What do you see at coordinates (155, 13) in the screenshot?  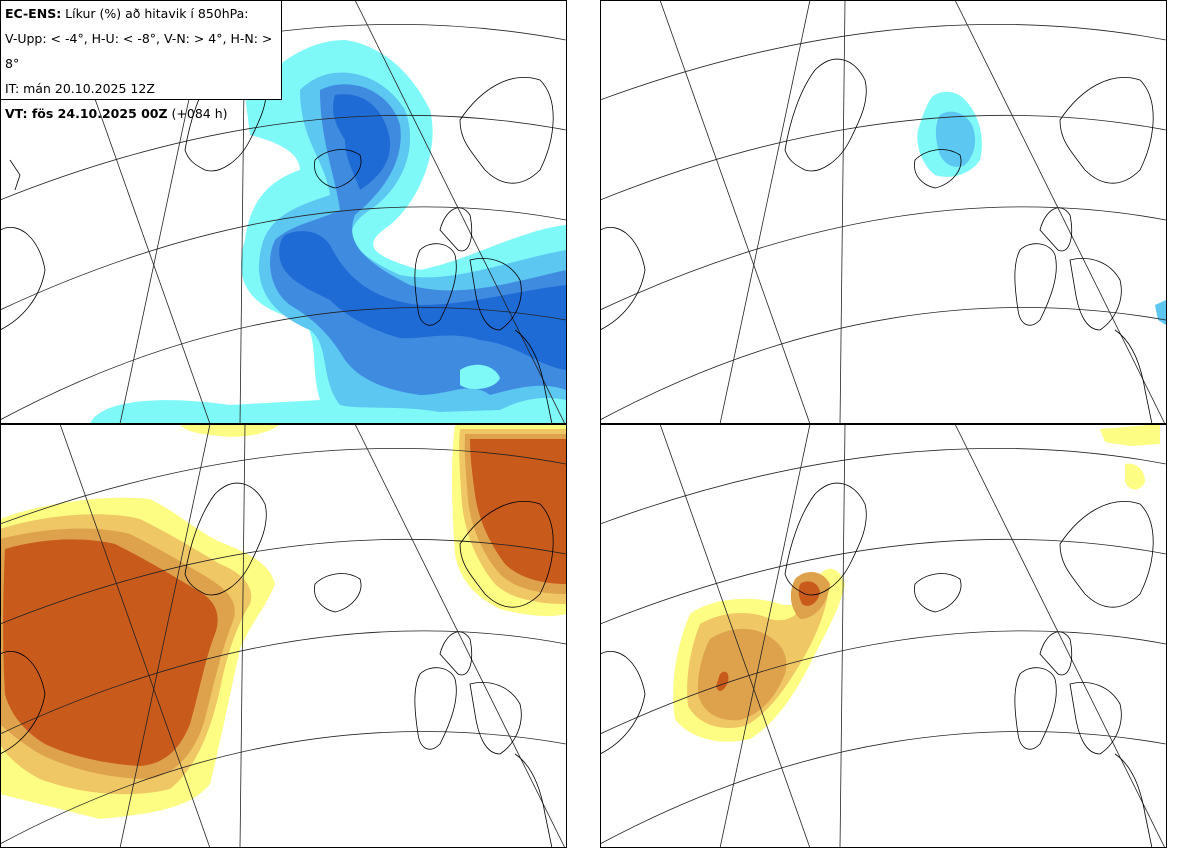 I see `title-text: Líkur (%) að hitavik í 850hPa:` at bounding box center [155, 13].